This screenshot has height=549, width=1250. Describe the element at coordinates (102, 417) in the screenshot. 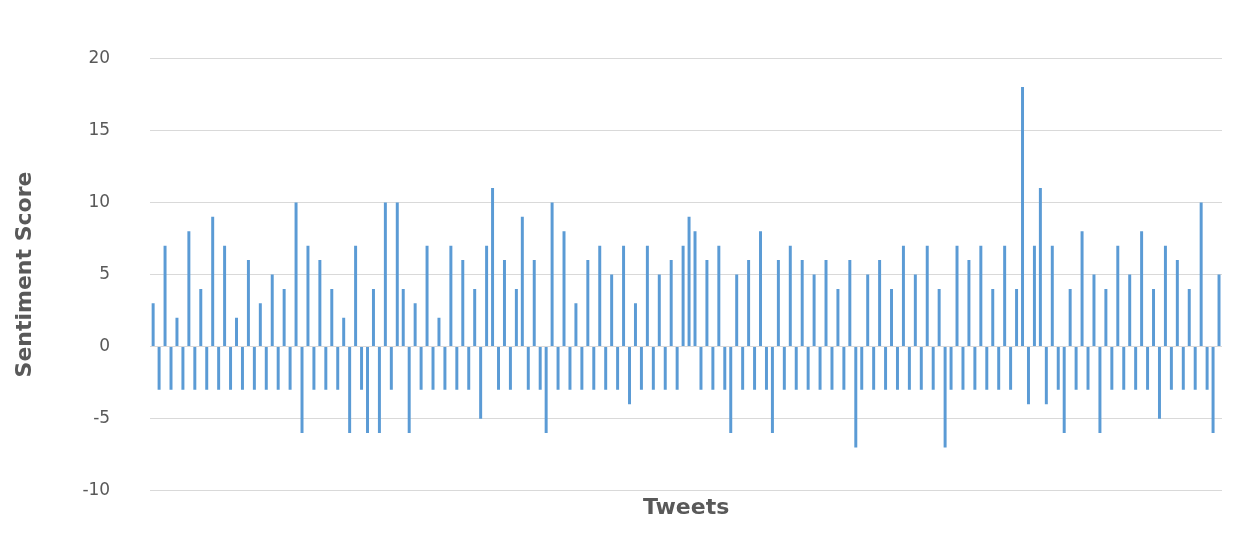

I see `y-tick-label: -5` at that location.